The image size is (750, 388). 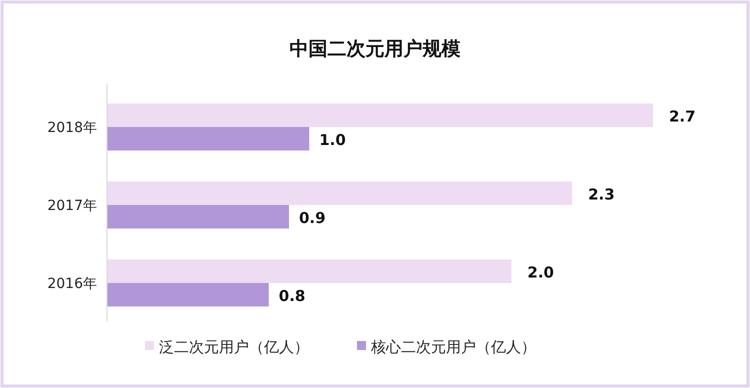 I want to click on y-tick-label: 2018年, so click(x=72, y=128).